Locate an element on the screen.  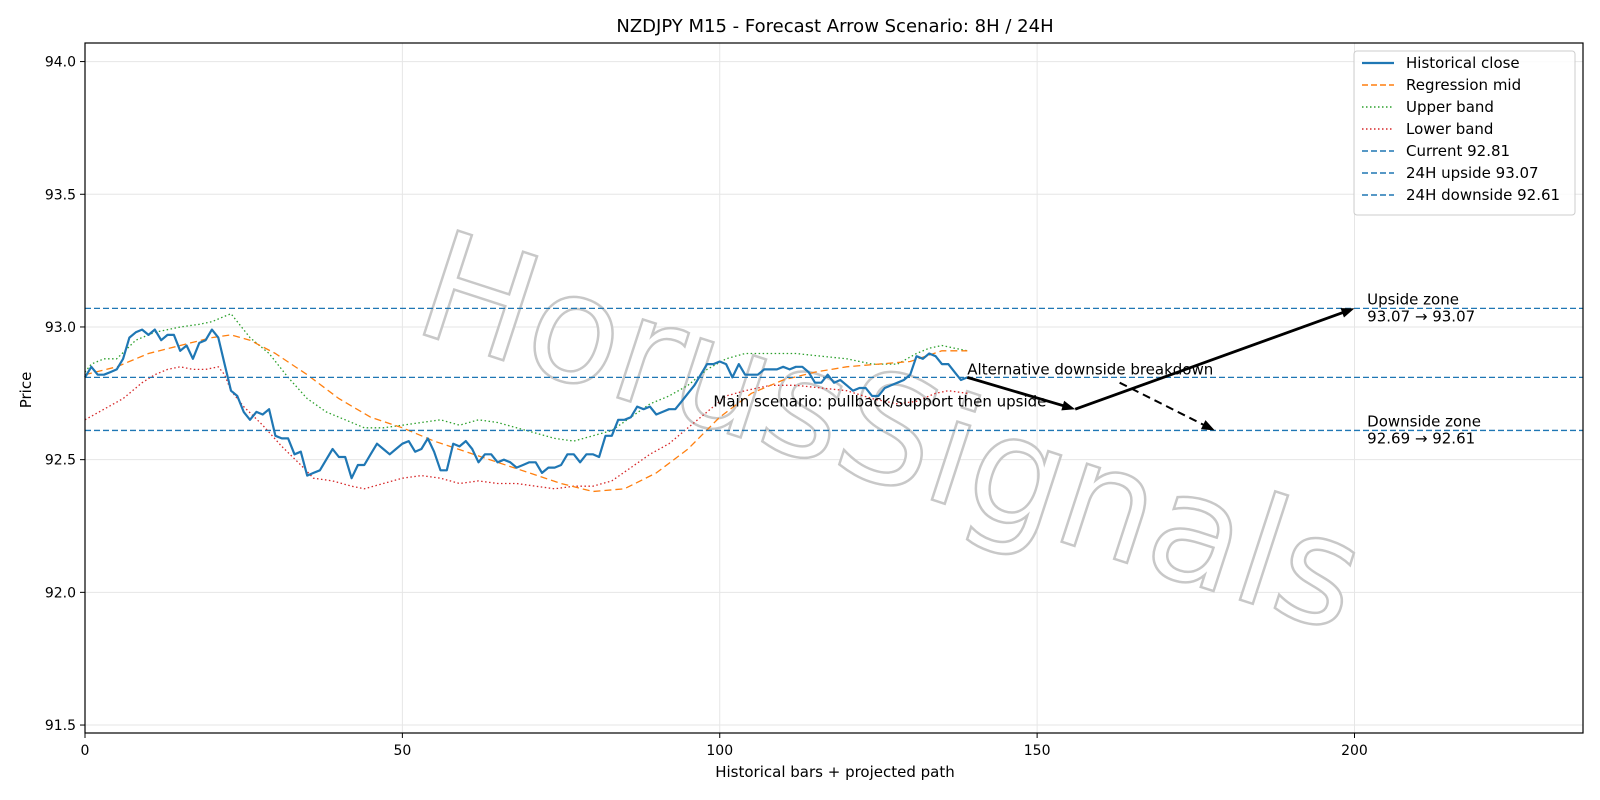
y-tick-label: 91.5 is located at coordinates (60, 726).